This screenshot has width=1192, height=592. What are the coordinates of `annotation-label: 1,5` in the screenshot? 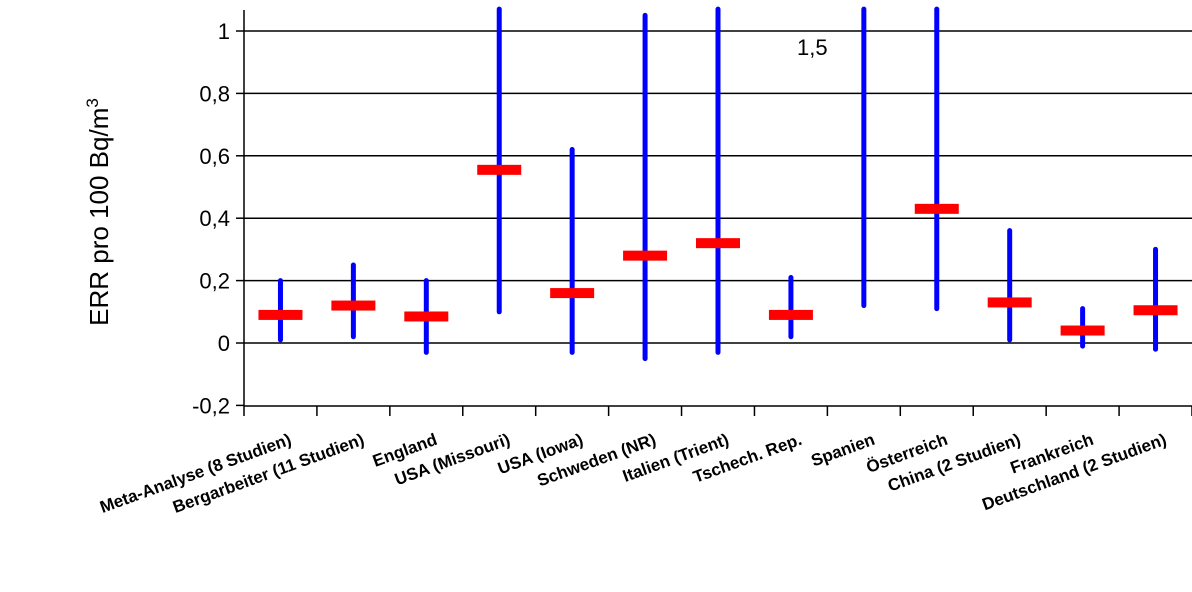 It's located at (812, 47).